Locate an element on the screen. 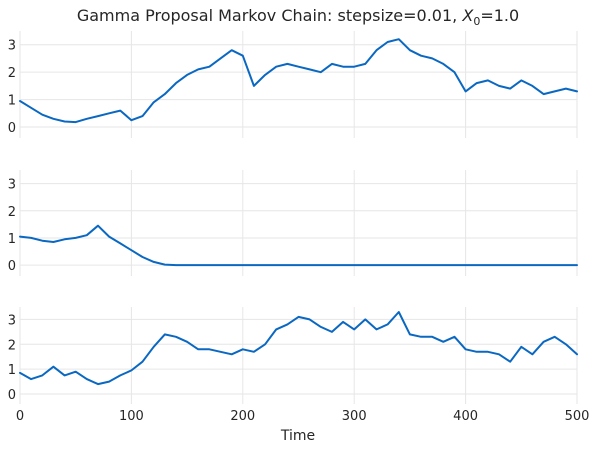  x-tick-label: 500 is located at coordinates (577, 416).